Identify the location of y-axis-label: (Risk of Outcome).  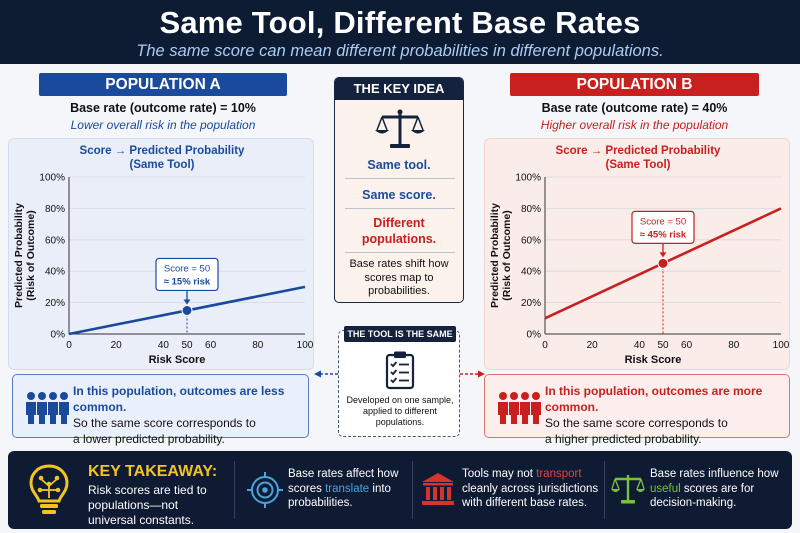
(31, 255).